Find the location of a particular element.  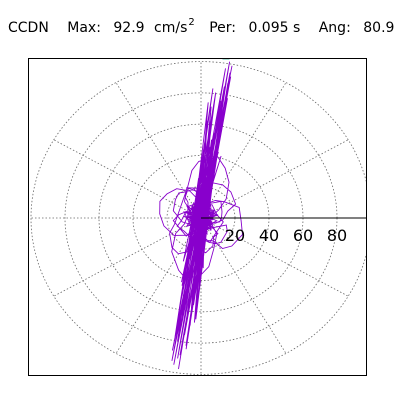

radial-tick-label: 60 is located at coordinates (303, 235).